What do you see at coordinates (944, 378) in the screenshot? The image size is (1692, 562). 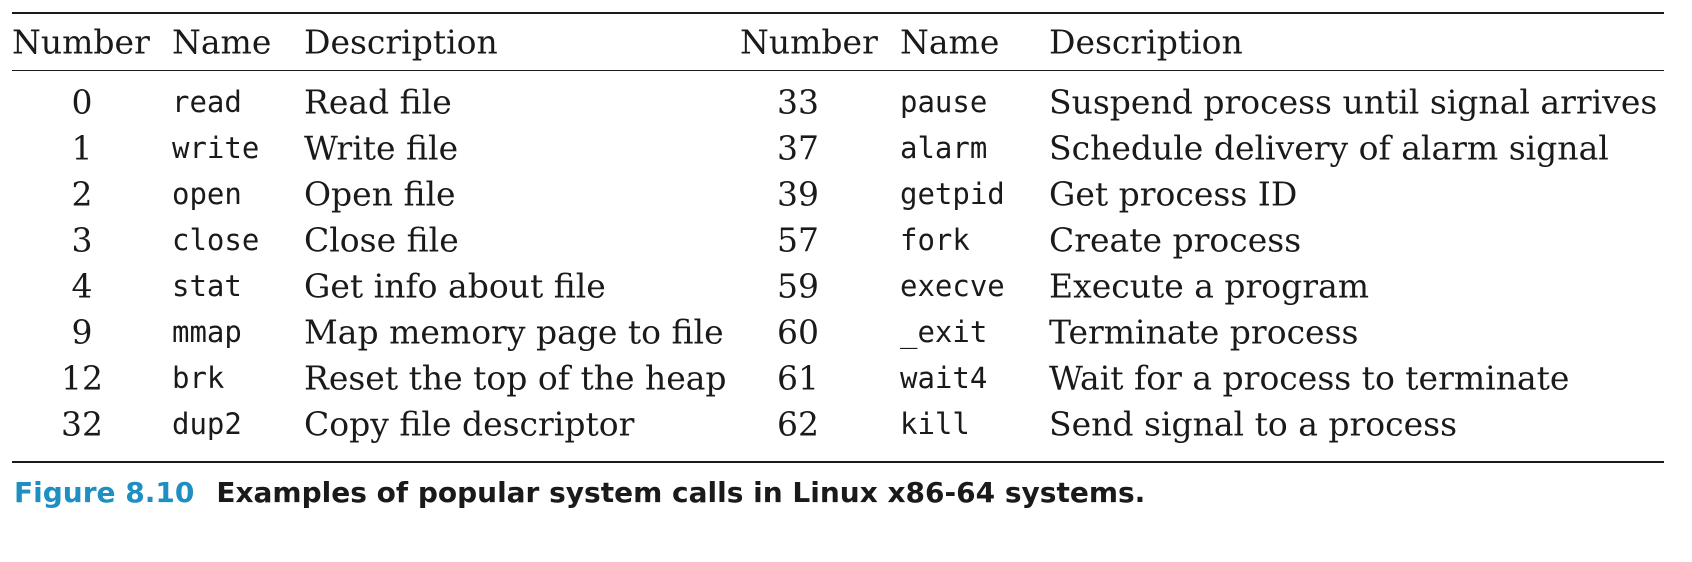 I see `syscall-name: wait4` at bounding box center [944, 378].